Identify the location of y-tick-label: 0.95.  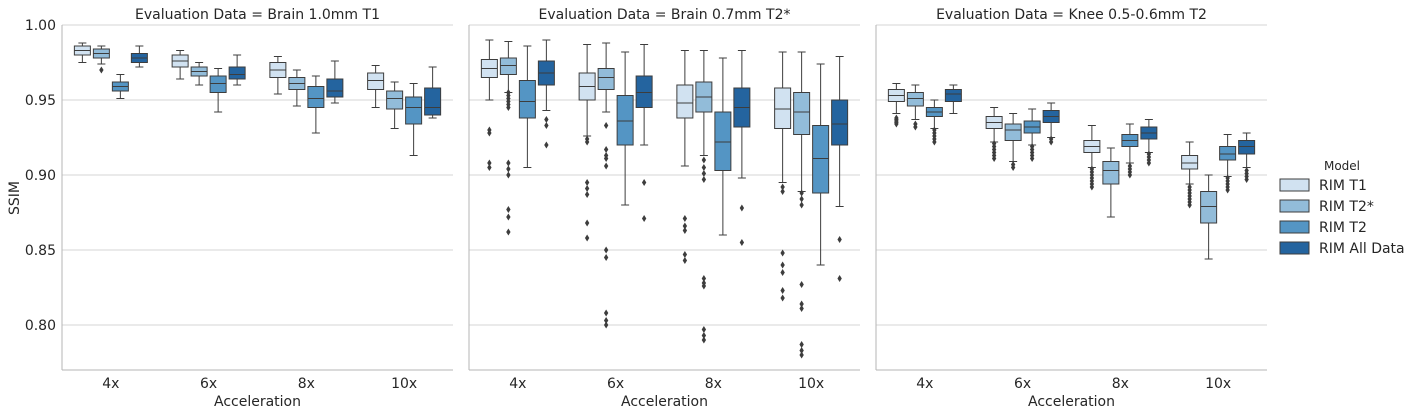
(40, 101).